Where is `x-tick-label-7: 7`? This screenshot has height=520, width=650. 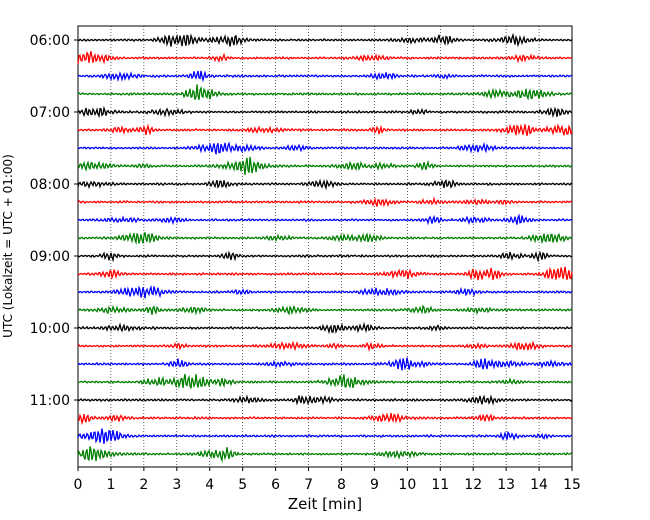 x-tick-label-7: 7 is located at coordinates (308, 485).